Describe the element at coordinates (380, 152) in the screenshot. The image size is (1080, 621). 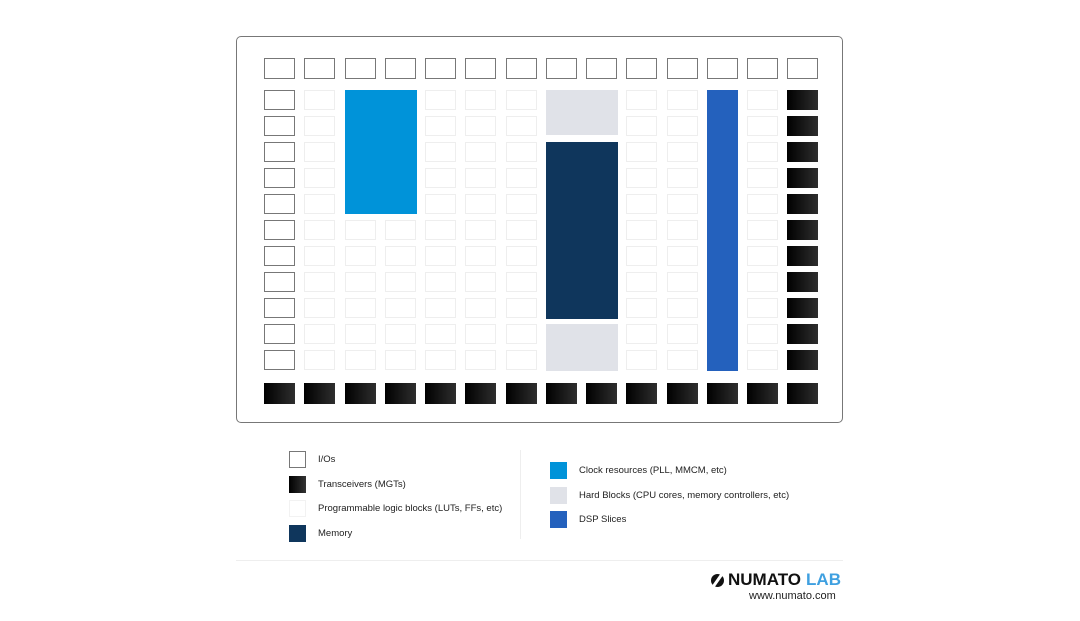
I see `clock-resource-block` at that location.